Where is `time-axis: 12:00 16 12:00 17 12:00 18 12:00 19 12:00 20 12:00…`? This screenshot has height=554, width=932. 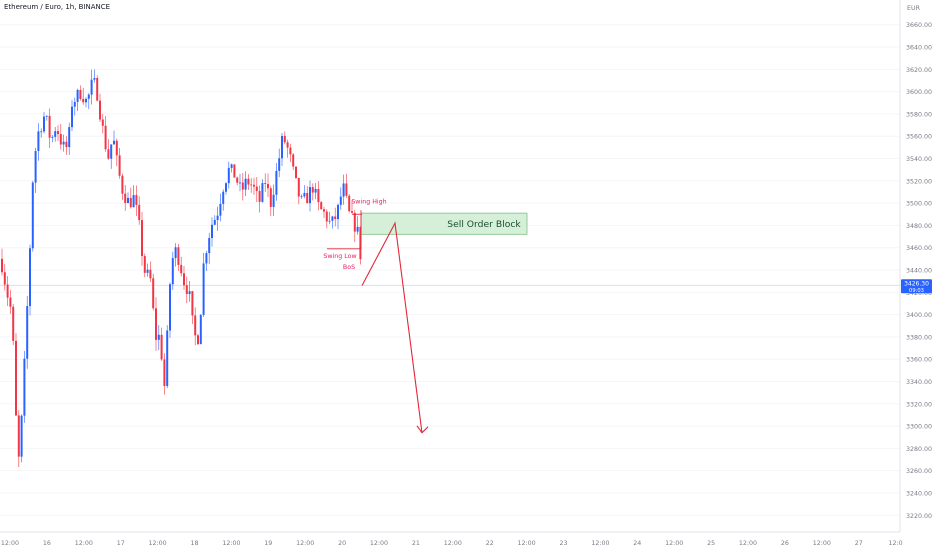
time-axis: 12:00 16 12:00 17 12:00 18 12:00 19 12:00 20 12:00… is located at coordinates (451, 539).